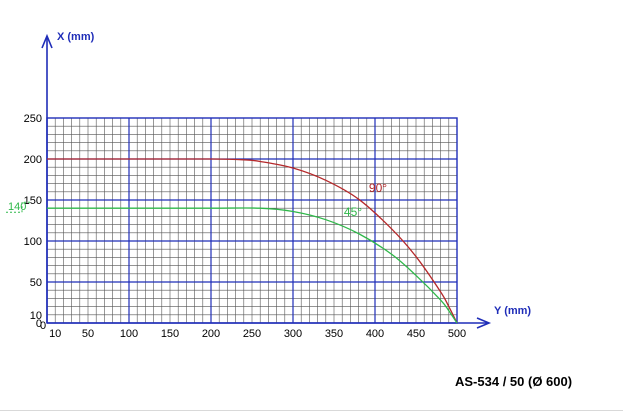 This screenshot has width=623, height=414. Describe the element at coordinates (252, 334) in the screenshot. I see `x-tick-label: 250` at that location.